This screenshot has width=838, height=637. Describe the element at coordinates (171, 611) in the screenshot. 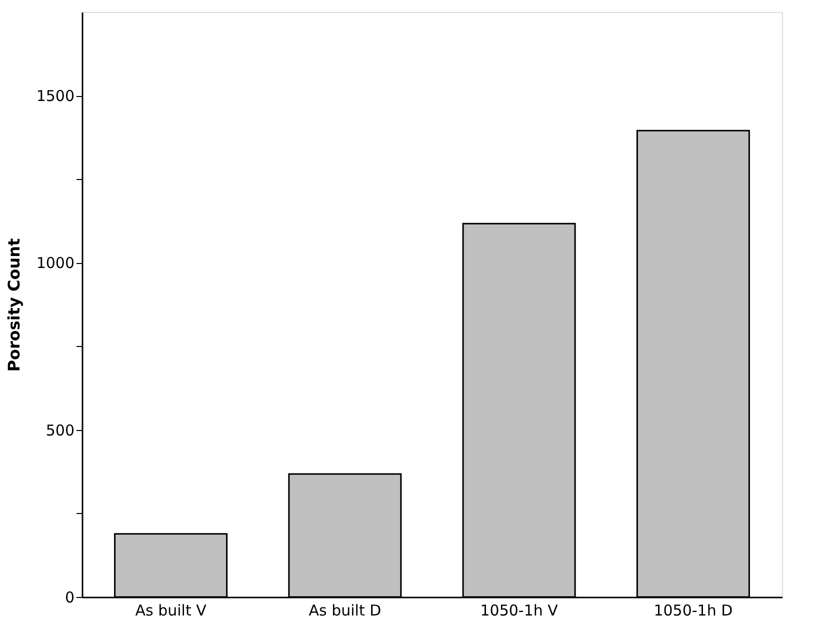

I see `x-tick-label: As built V` at that location.